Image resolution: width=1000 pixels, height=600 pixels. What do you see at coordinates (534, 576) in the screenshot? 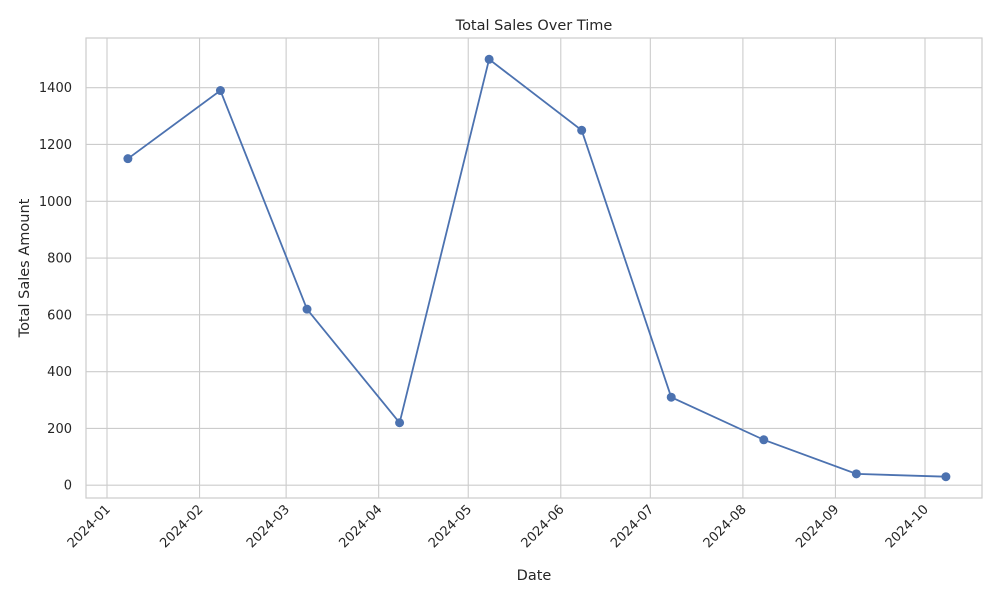
I see `x-axis-label: Date` at bounding box center [534, 576].